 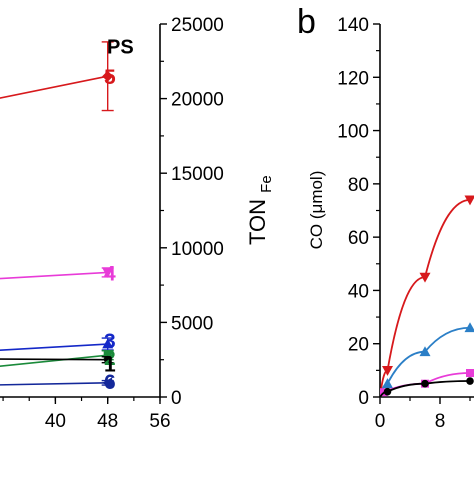 I want to click on series-2-line, so click(x=54, y=361).